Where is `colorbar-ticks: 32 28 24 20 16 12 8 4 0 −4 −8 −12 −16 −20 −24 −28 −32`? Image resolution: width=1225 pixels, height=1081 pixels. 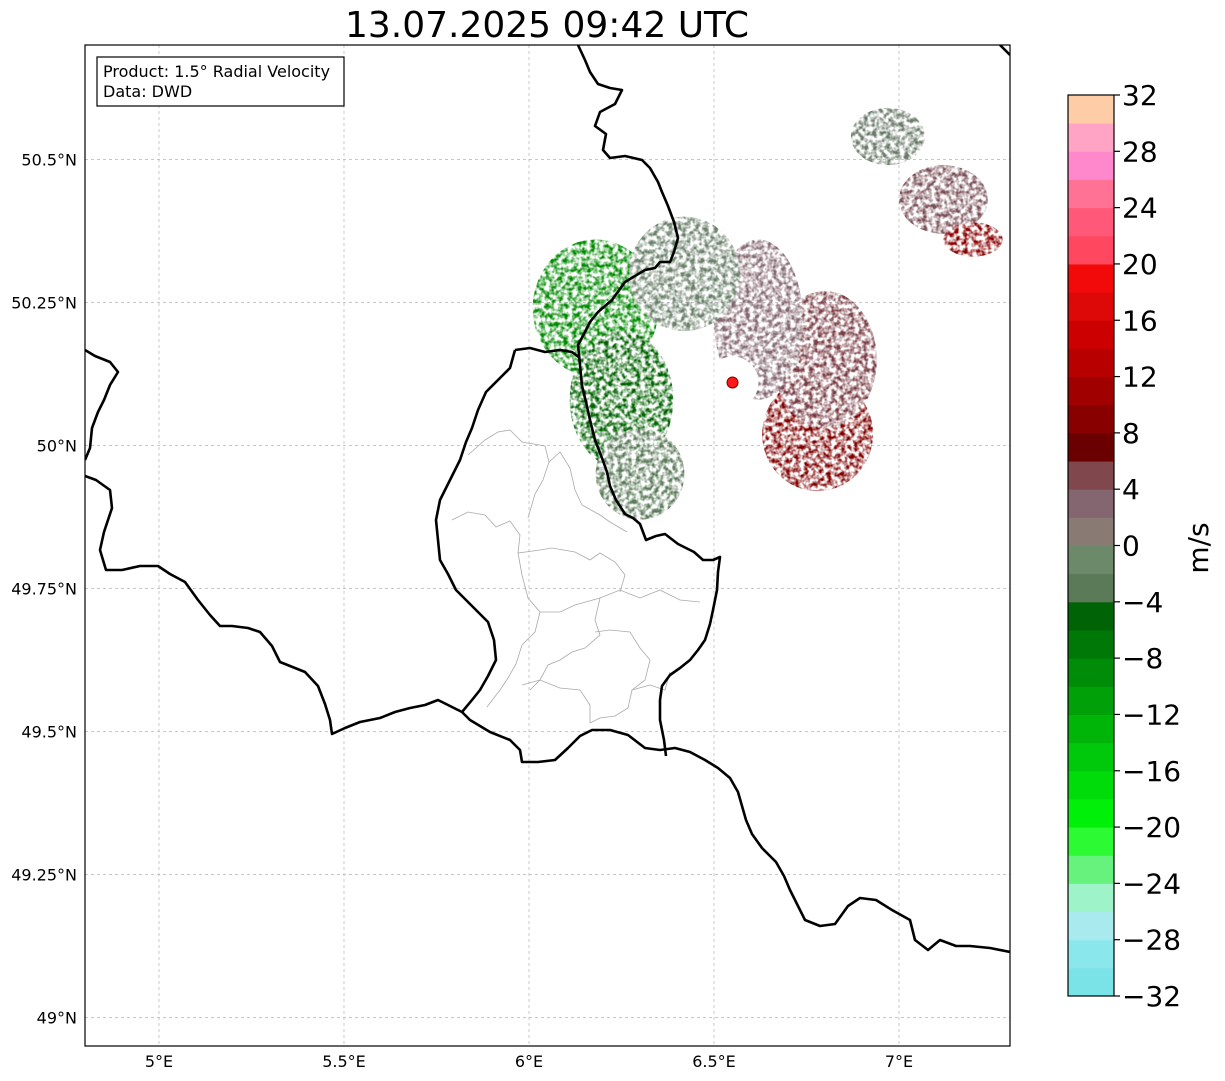 colorbar-ticks: 32 28 24 20 16 12 8 4 0 −4 −8 −12 −16 −20 −24 −28 −32 is located at coordinates (1147, 546).